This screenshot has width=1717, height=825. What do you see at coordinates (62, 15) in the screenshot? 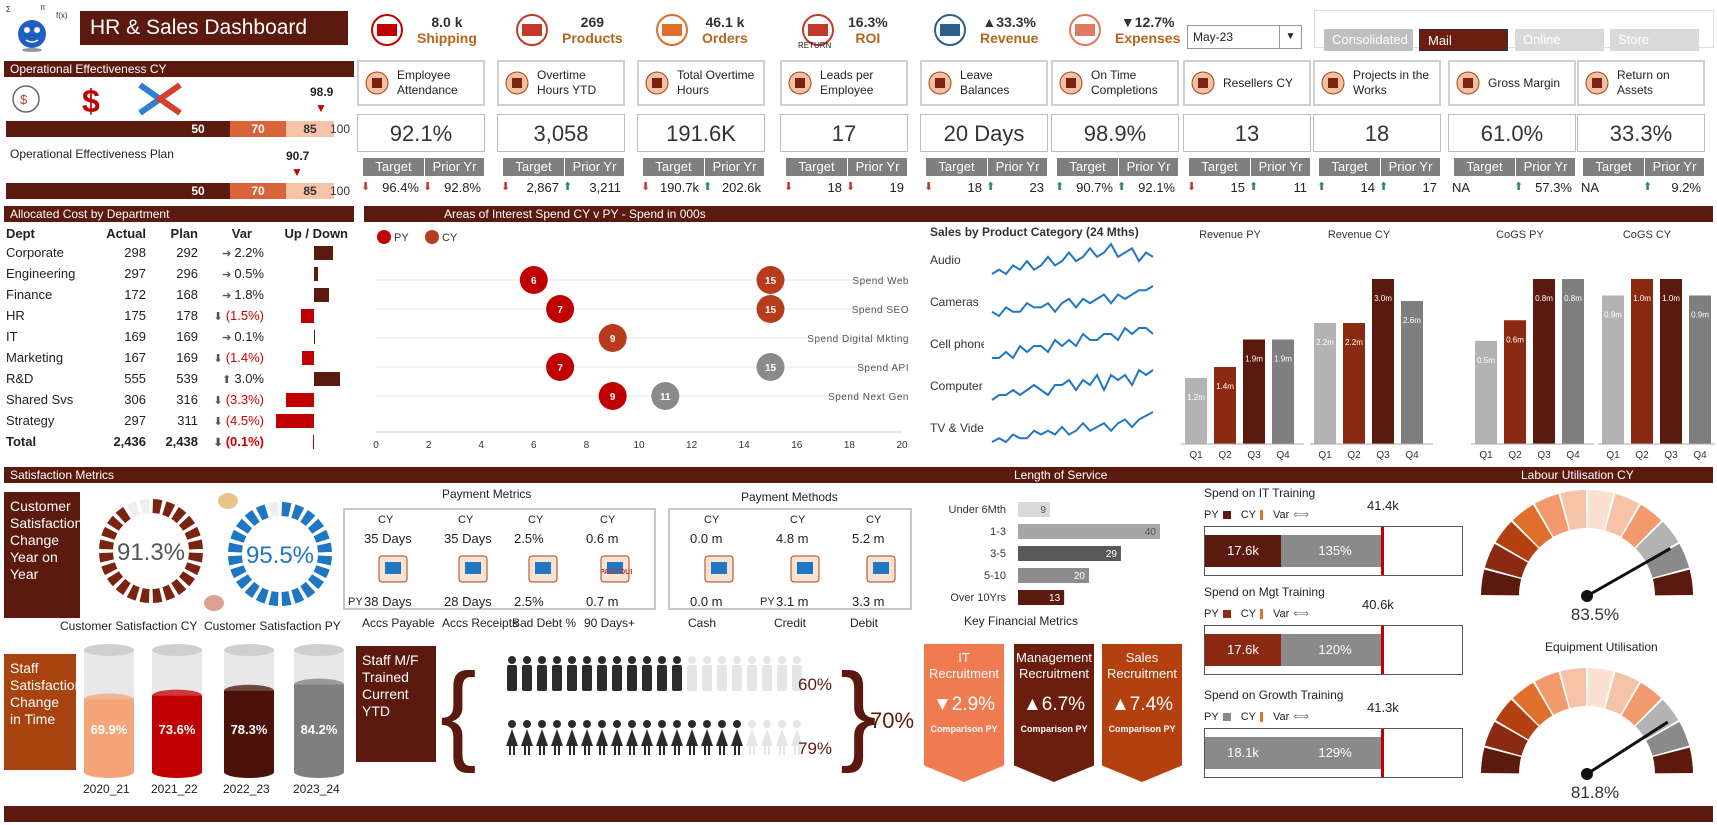
I see `svg-text: f(x)` at bounding box center [62, 15].